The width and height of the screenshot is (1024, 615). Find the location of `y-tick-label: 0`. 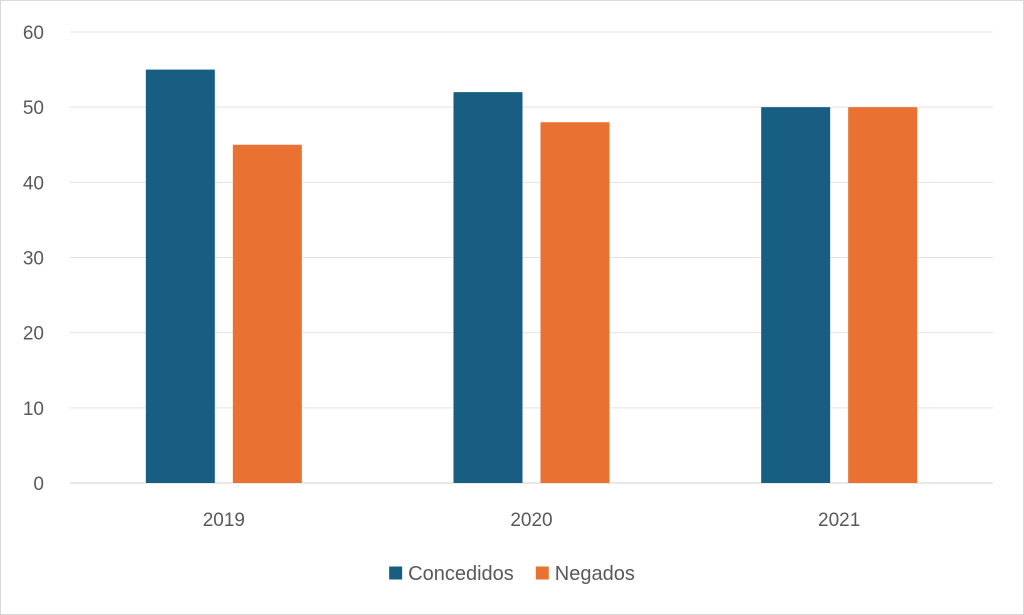

y-tick-label: 0 is located at coordinates (38, 484).